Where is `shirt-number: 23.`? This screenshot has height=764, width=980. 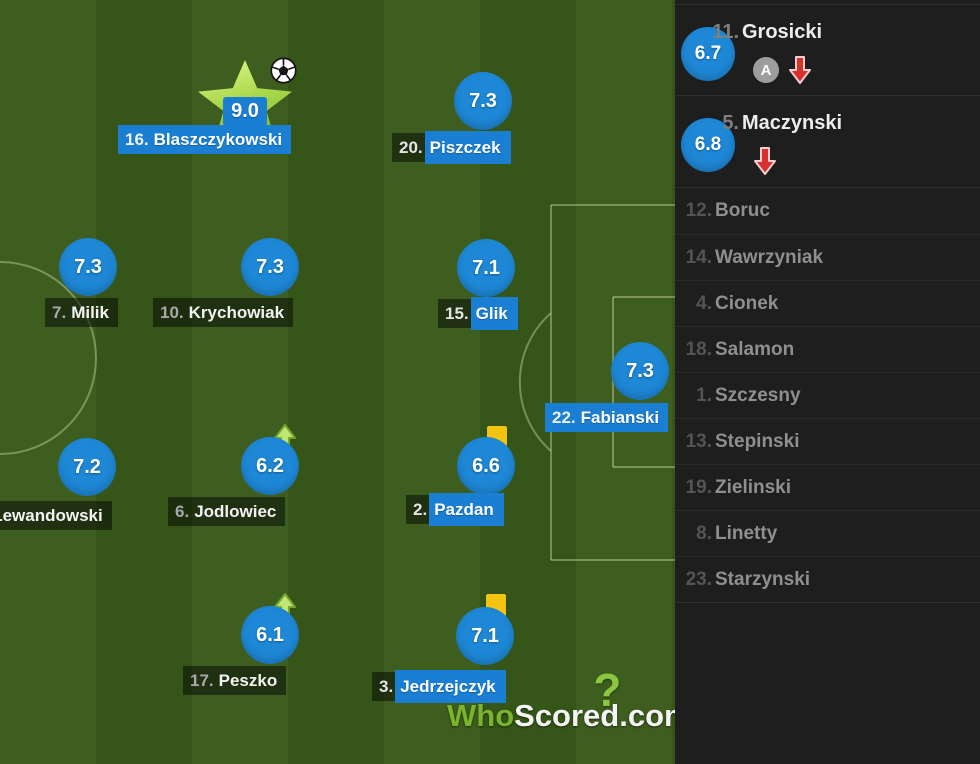 shirt-number: 23. is located at coordinates (698, 579).